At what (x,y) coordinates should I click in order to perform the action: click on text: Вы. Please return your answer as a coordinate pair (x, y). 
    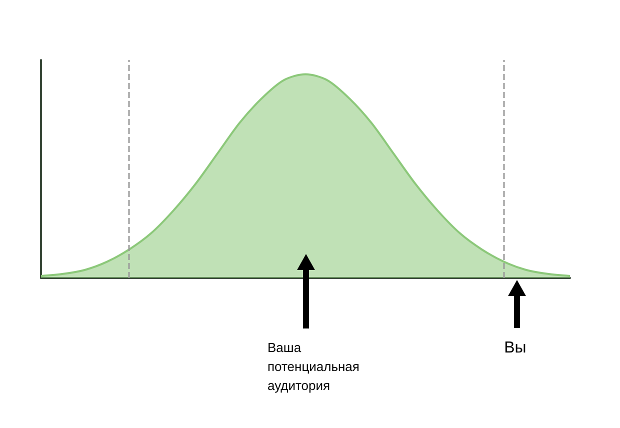
    Looking at the image, I should click on (515, 348).